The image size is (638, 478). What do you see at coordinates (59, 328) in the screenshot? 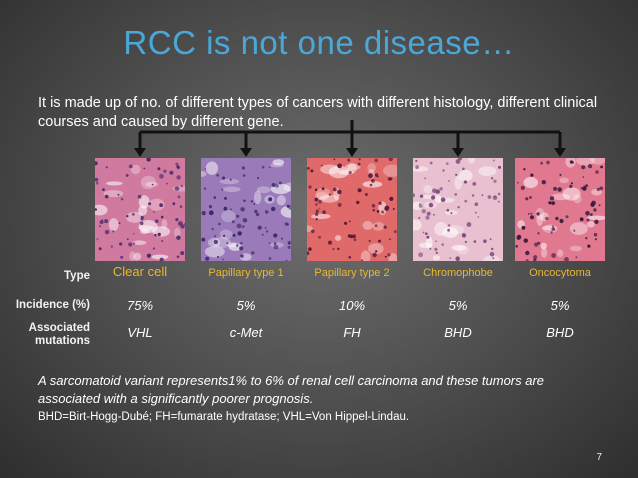
I see `row-label-mutations-line1: Associated` at bounding box center [59, 328].